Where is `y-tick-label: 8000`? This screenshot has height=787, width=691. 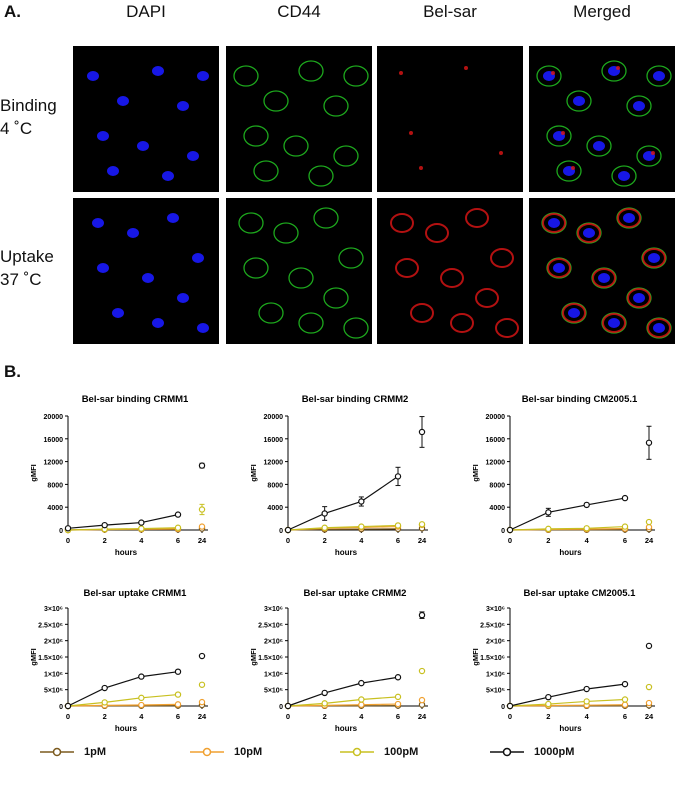 y-tick-label: 8000 is located at coordinates (275, 485).